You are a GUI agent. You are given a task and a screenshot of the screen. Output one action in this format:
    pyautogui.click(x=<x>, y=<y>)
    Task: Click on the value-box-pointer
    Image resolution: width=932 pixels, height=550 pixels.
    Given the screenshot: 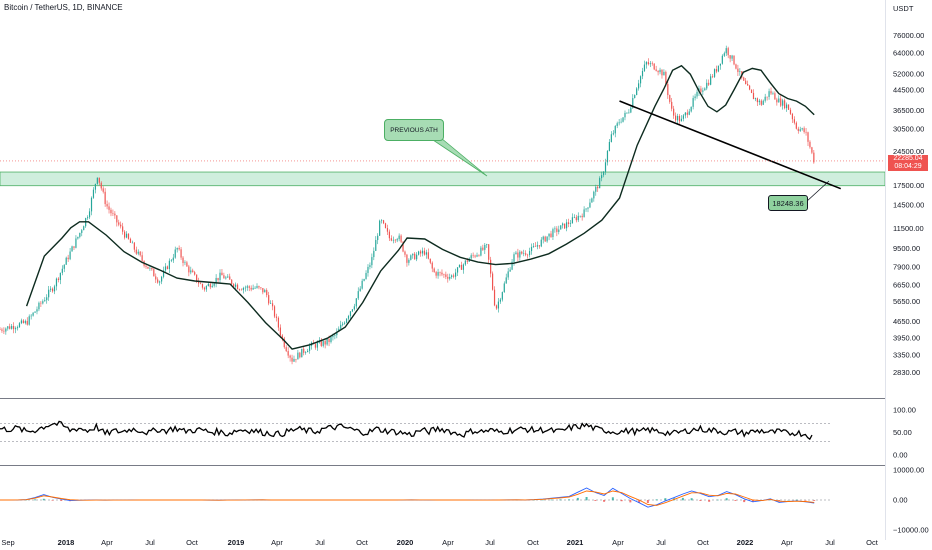 What is the action you would take?
    pyautogui.click(x=817, y=191)
    